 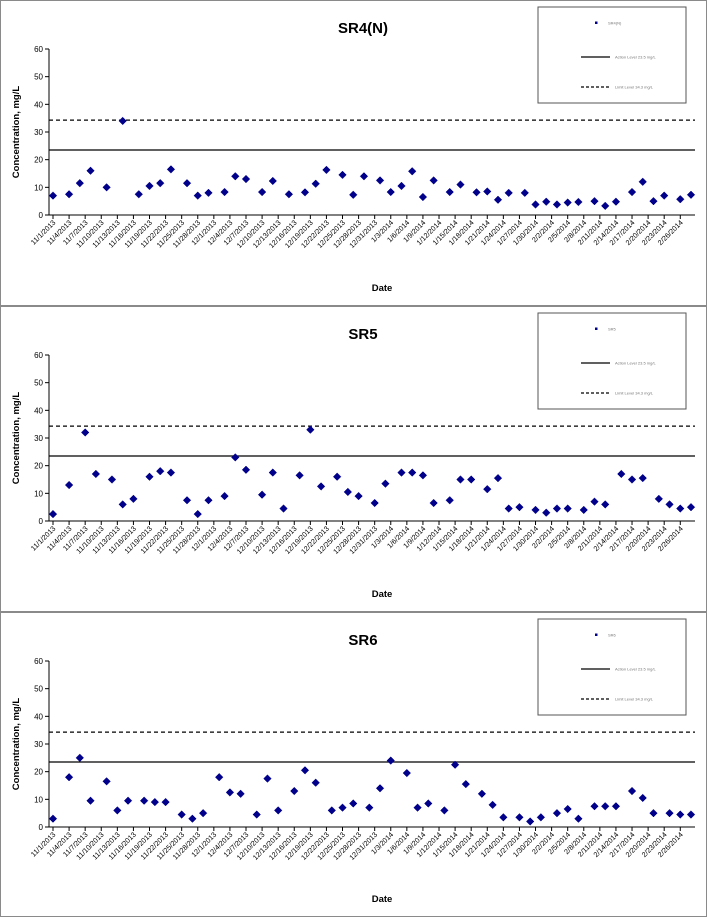 What do you see at coordinates (38, 49) in the screenshot?
I see `y-tick-label: 60` at bounding box center [38, 49].